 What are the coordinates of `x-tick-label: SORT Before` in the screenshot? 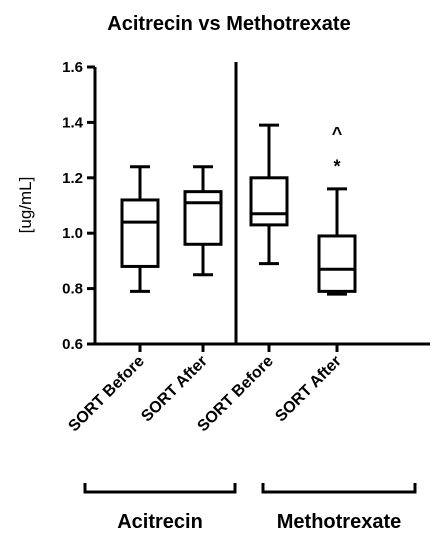 It's located at (106, 394).